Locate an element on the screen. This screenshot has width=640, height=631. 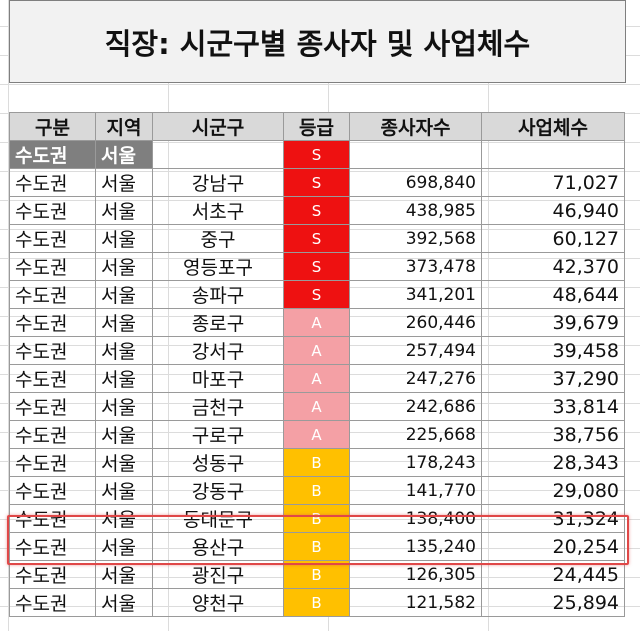
group-area-cell: 서울 is located at coordinates (124, 154).